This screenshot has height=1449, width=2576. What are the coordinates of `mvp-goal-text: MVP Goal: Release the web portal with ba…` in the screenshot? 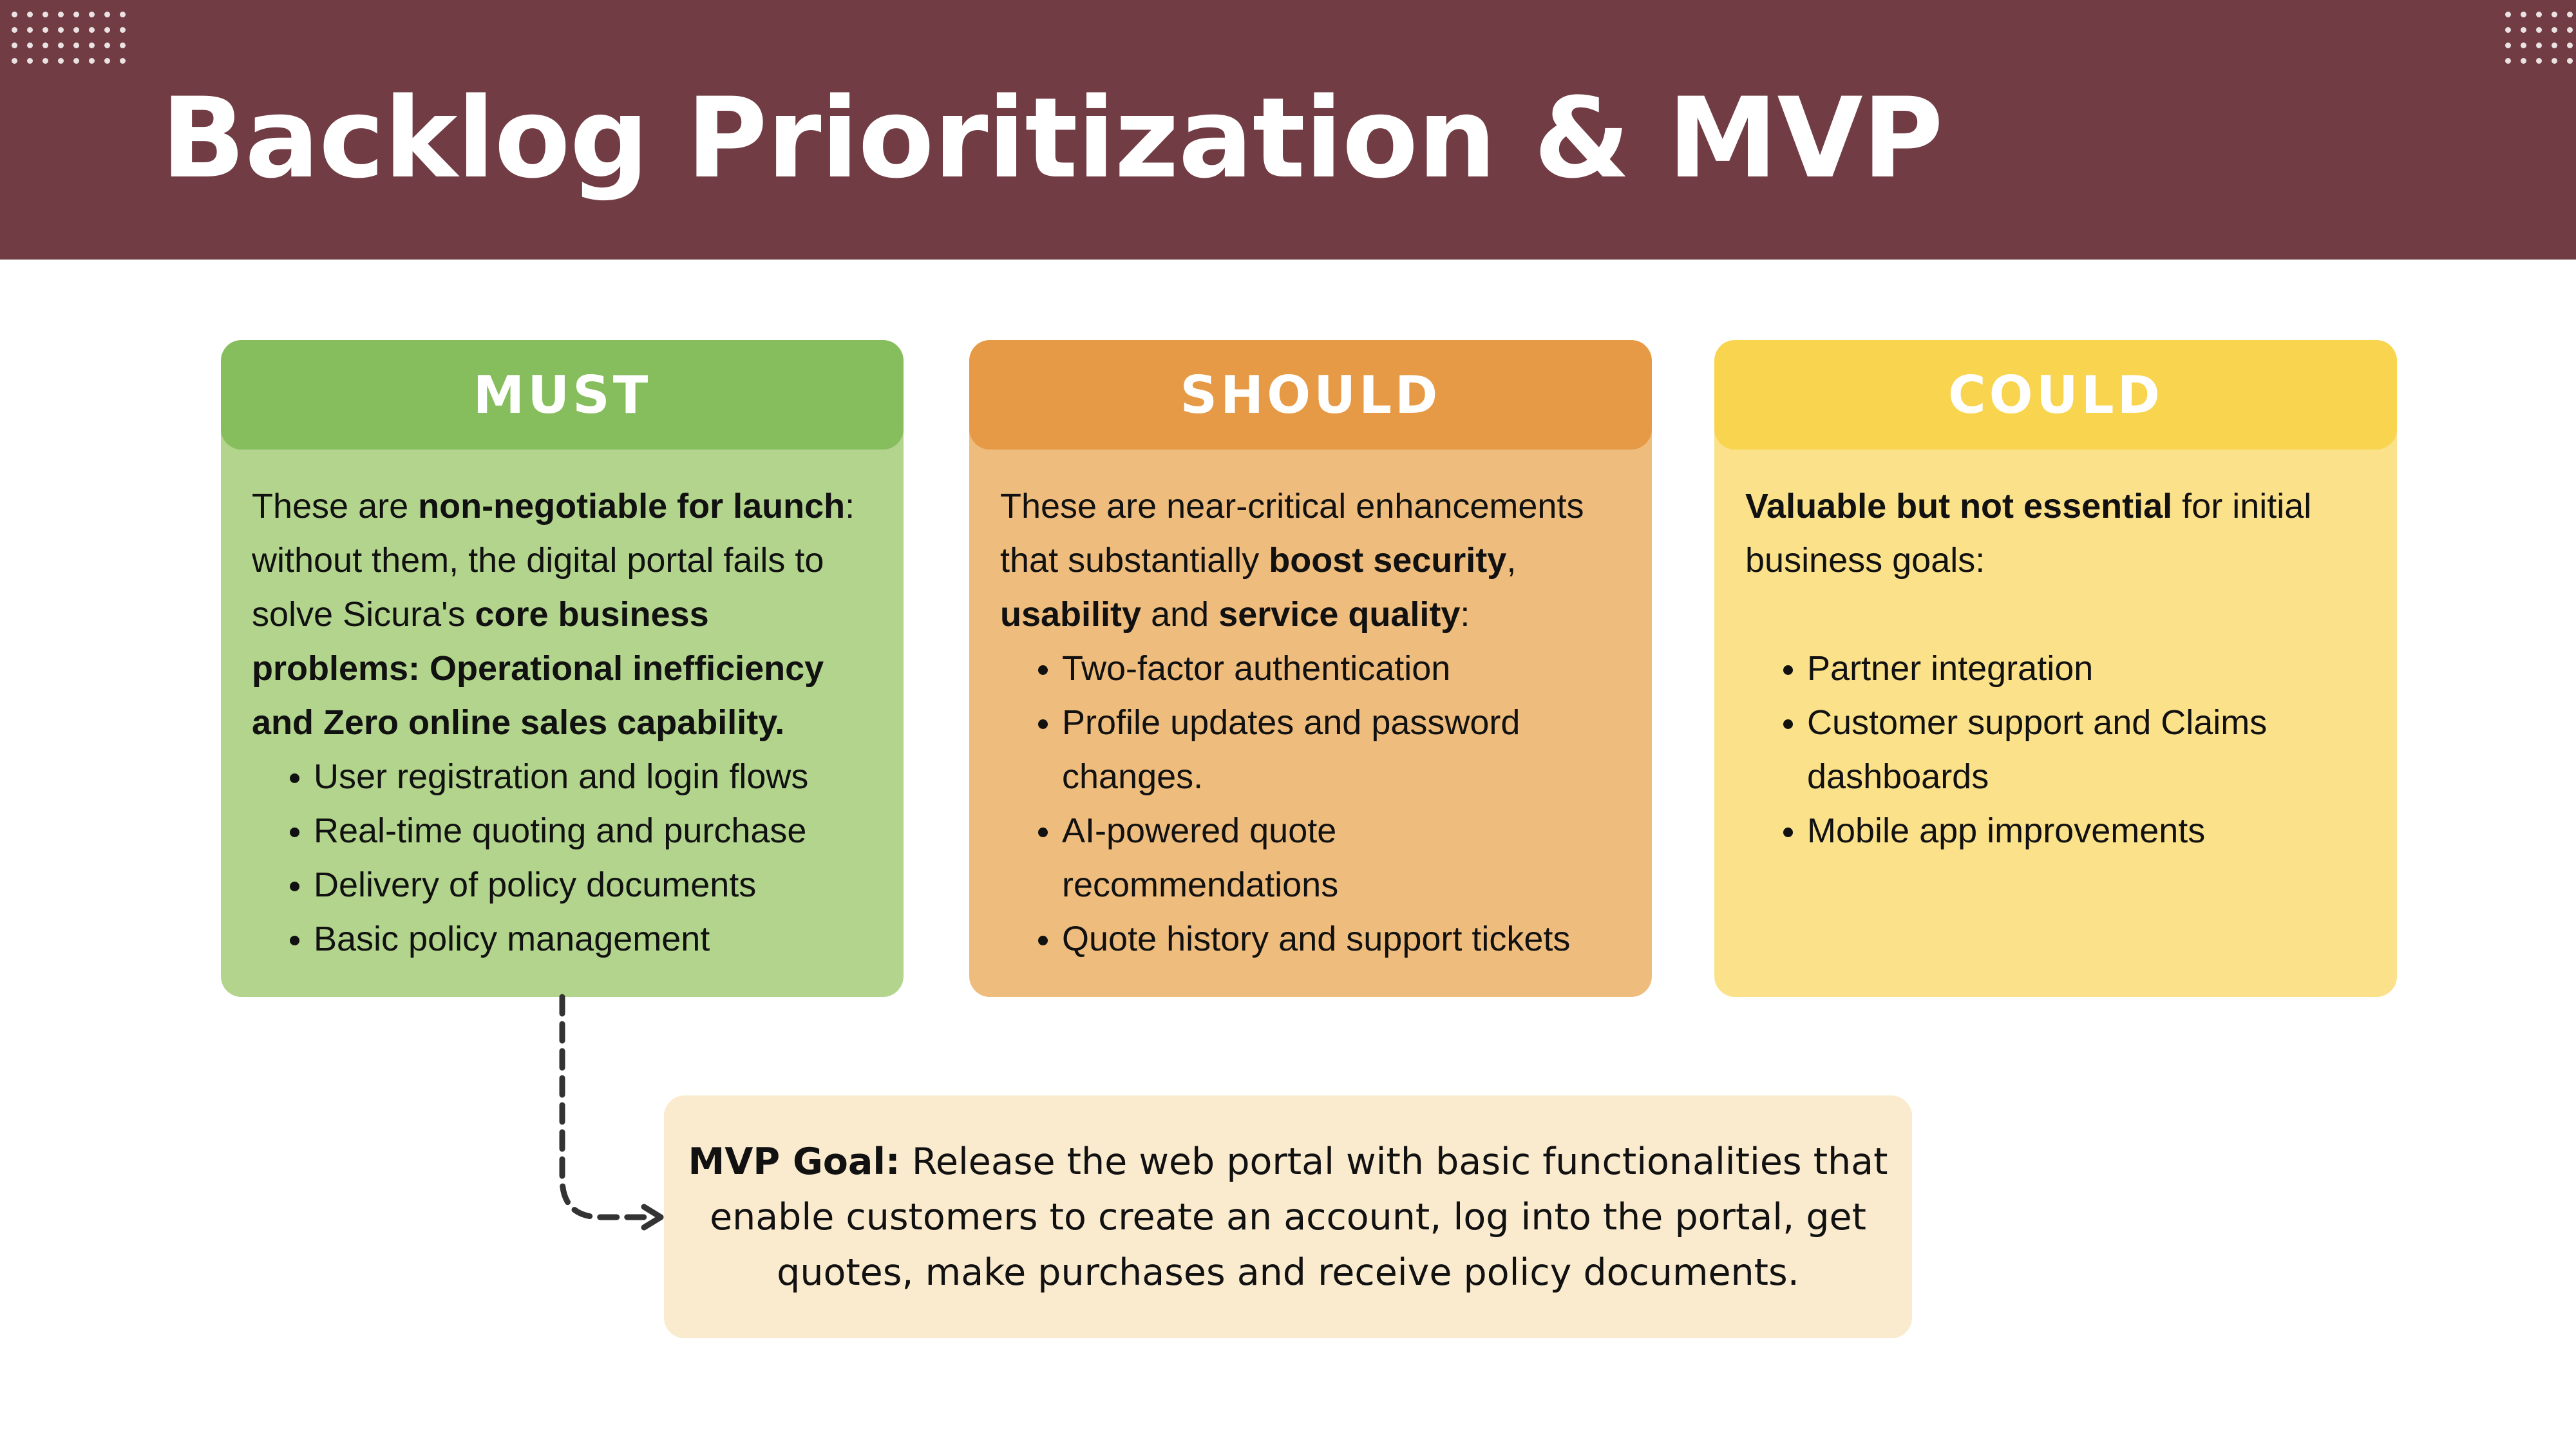 It's located at (1288, 1217).